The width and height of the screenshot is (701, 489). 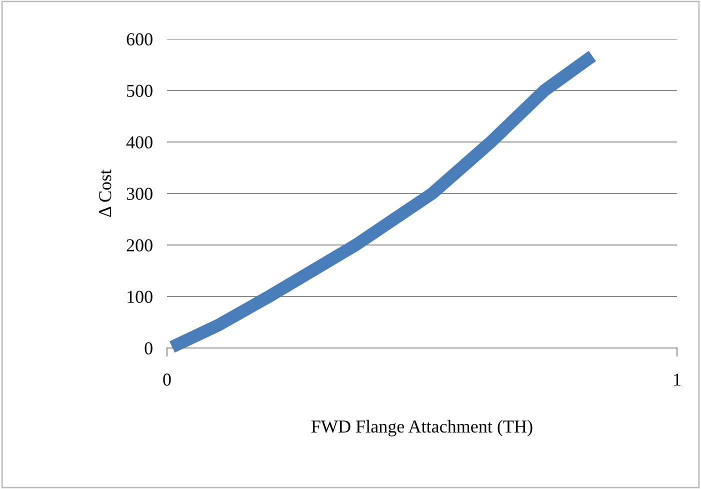 What do you see at coordinates (148, 348) in the screenshot?
I see `y-tick-label: 0` at bounding box center [148, 348].